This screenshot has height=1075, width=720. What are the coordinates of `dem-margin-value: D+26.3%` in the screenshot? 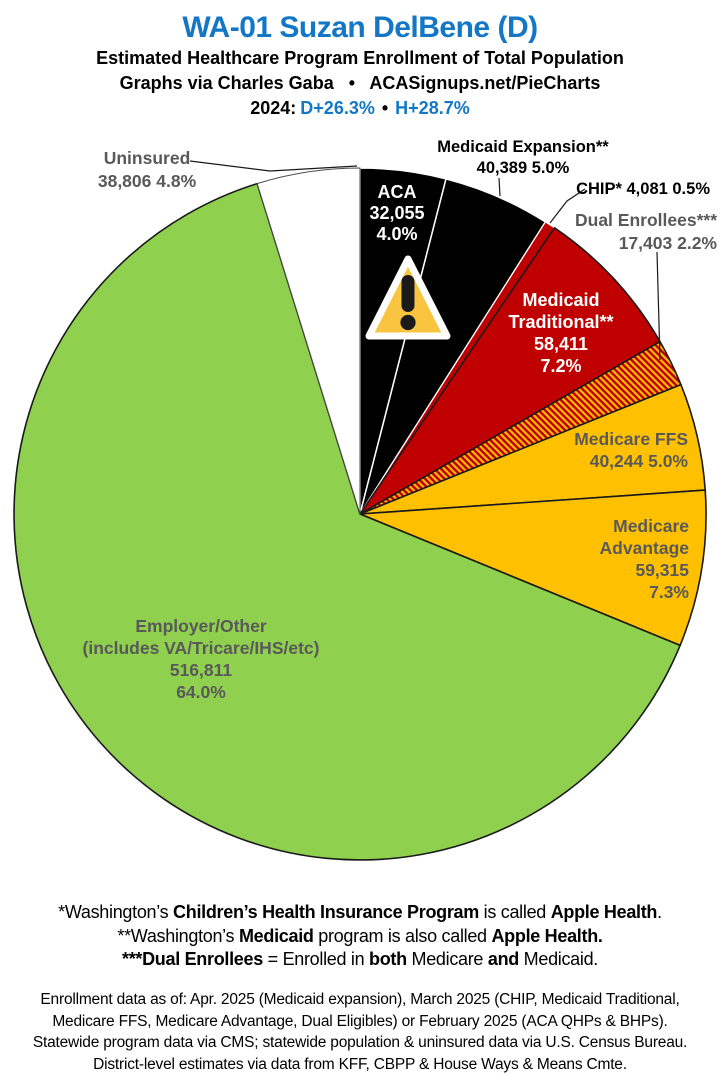 It's located at (337, 108).